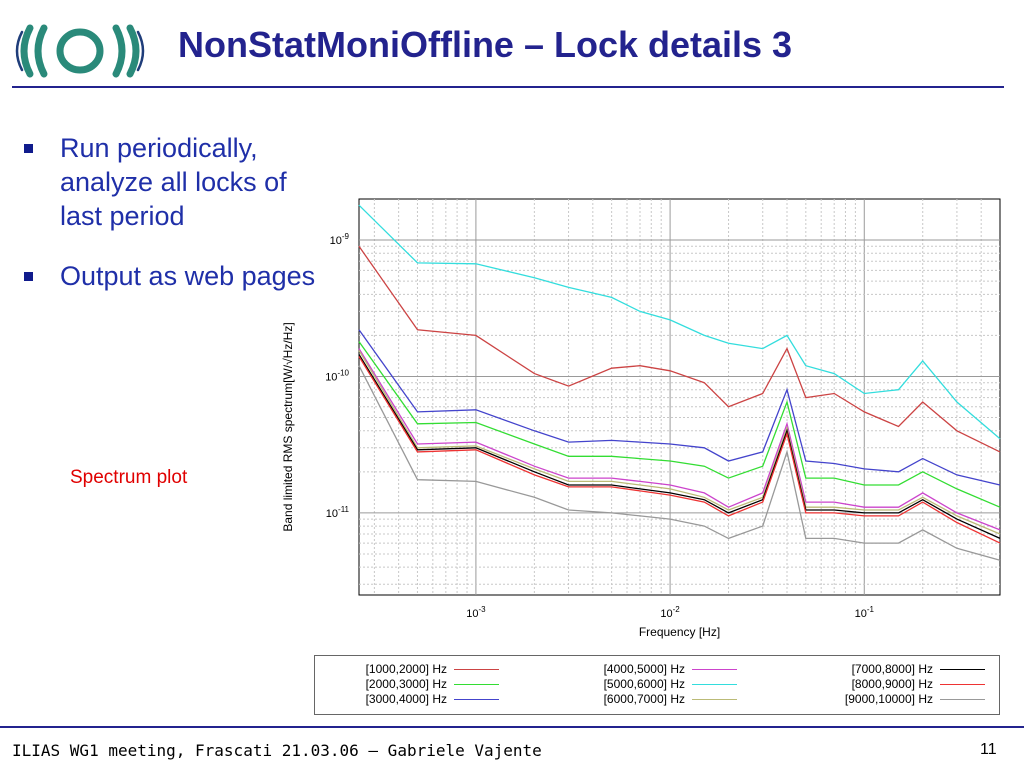 Image resolution: width=1024 pixels, height=768 pixels. I want to click on legend-item: [4000,5000] Hz, so click(645, 669).